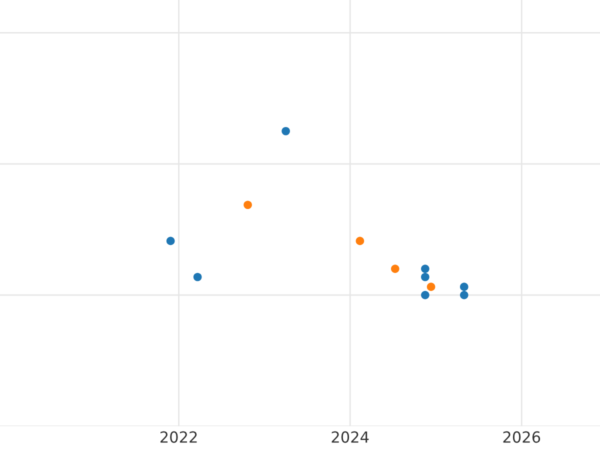  What do you see at coordinates (521, 437) in the screenshot?
I see `x-tick-label: 2026` at bounding box center [521, 437].